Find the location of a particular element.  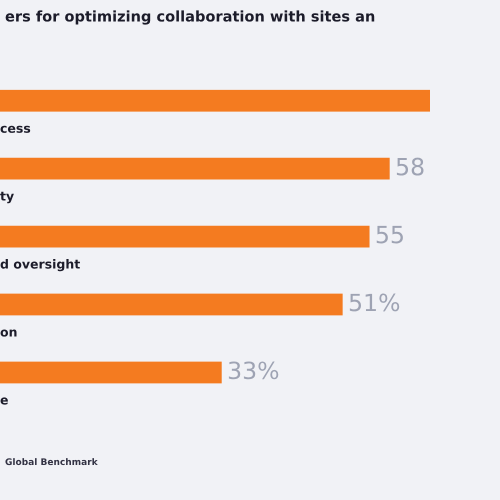

y-tick-label: on is located at coordinates (8, 333).